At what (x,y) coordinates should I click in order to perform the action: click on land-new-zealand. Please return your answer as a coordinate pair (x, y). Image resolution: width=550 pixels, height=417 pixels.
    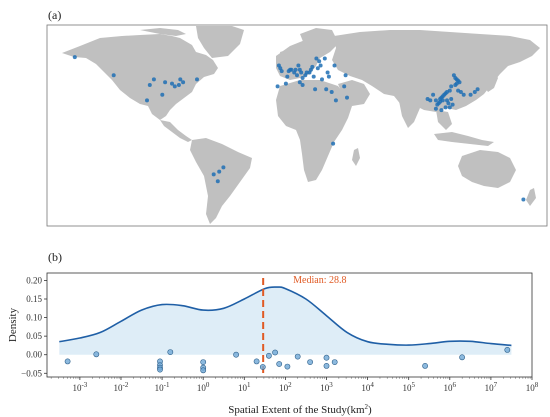
    Looking at the image, I should click on (531, 197).